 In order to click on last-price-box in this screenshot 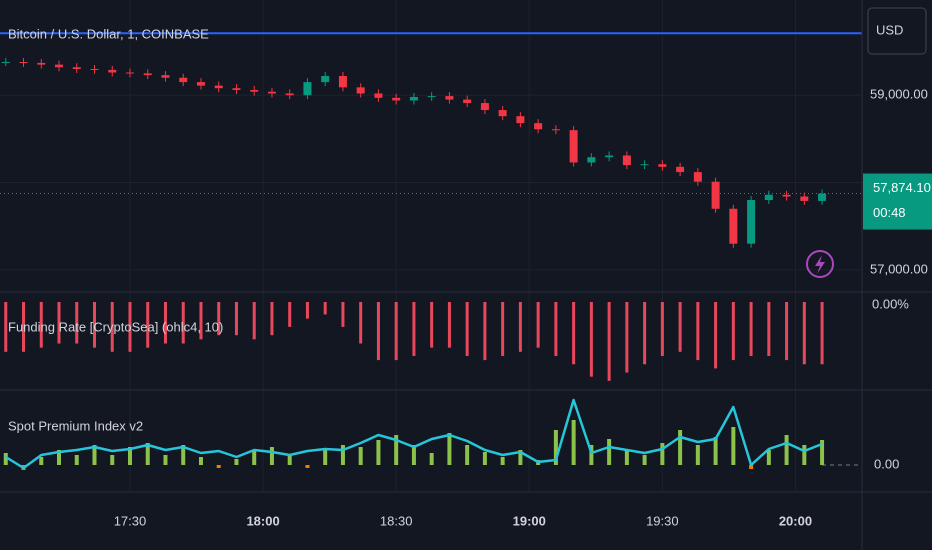, I will do `click(897, 201)`.